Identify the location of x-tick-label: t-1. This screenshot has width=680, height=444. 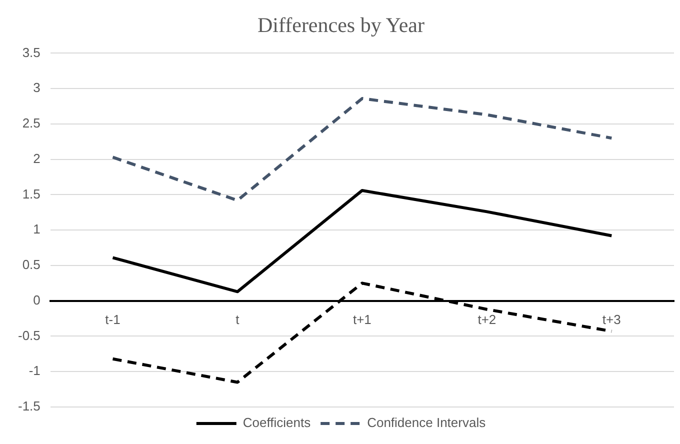
(112, 320).